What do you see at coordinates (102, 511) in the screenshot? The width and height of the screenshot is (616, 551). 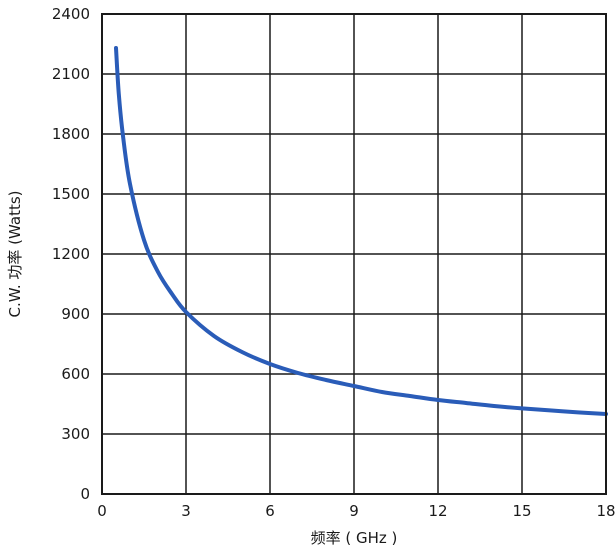 I see `x-tick-label: 0` at bounding box center [102, 511].